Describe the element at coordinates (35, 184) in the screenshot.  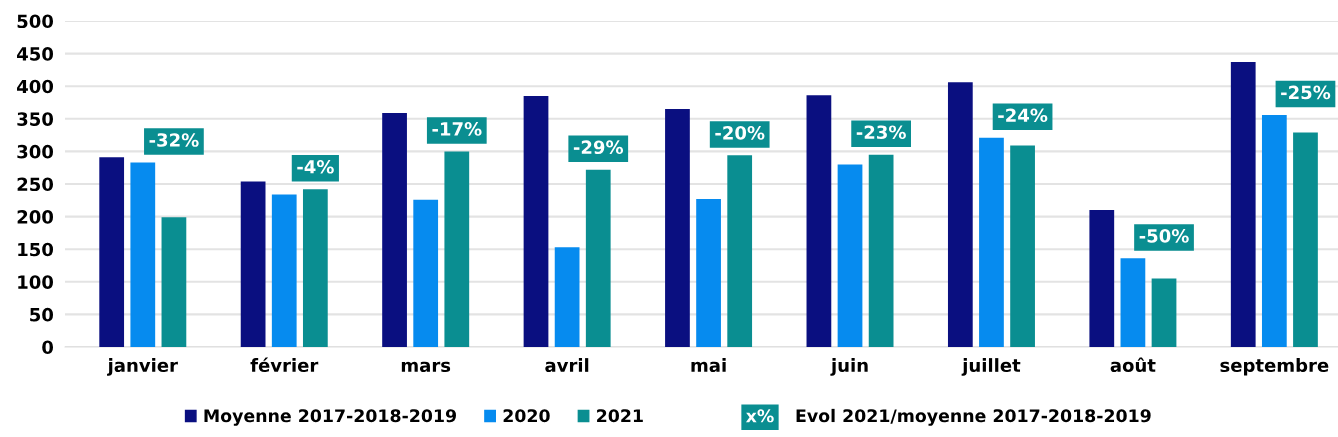
I see `y-tick-label: 250` at that location.